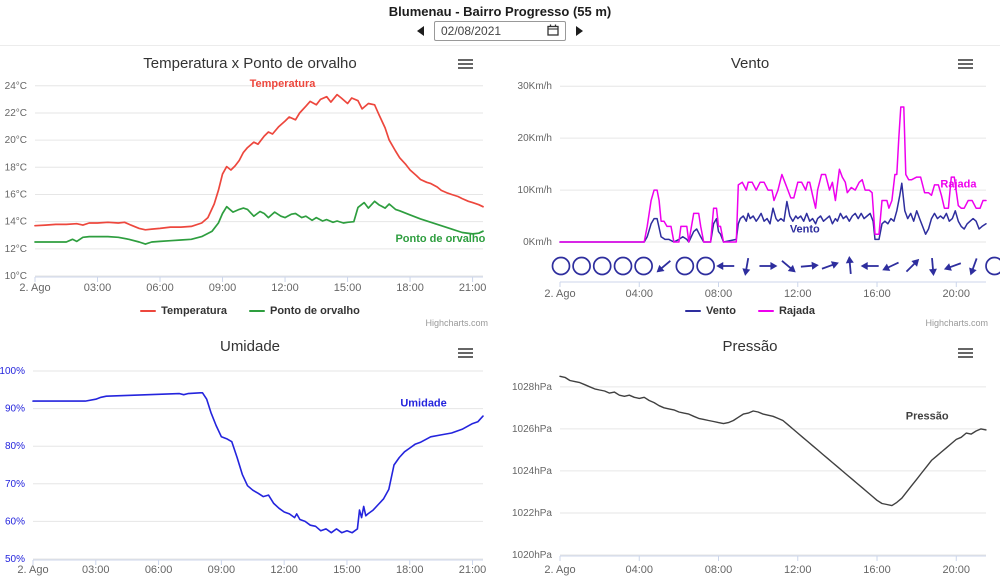  I want to click on legend-label: Temperatura, so click(194, 311).